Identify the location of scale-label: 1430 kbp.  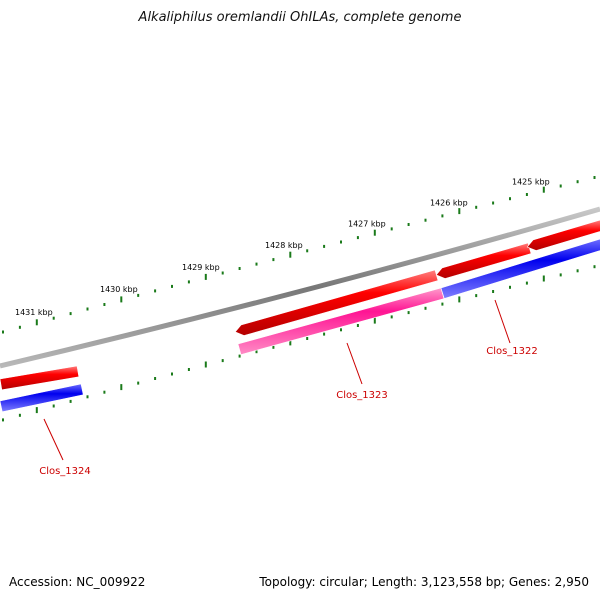
(119, 289).